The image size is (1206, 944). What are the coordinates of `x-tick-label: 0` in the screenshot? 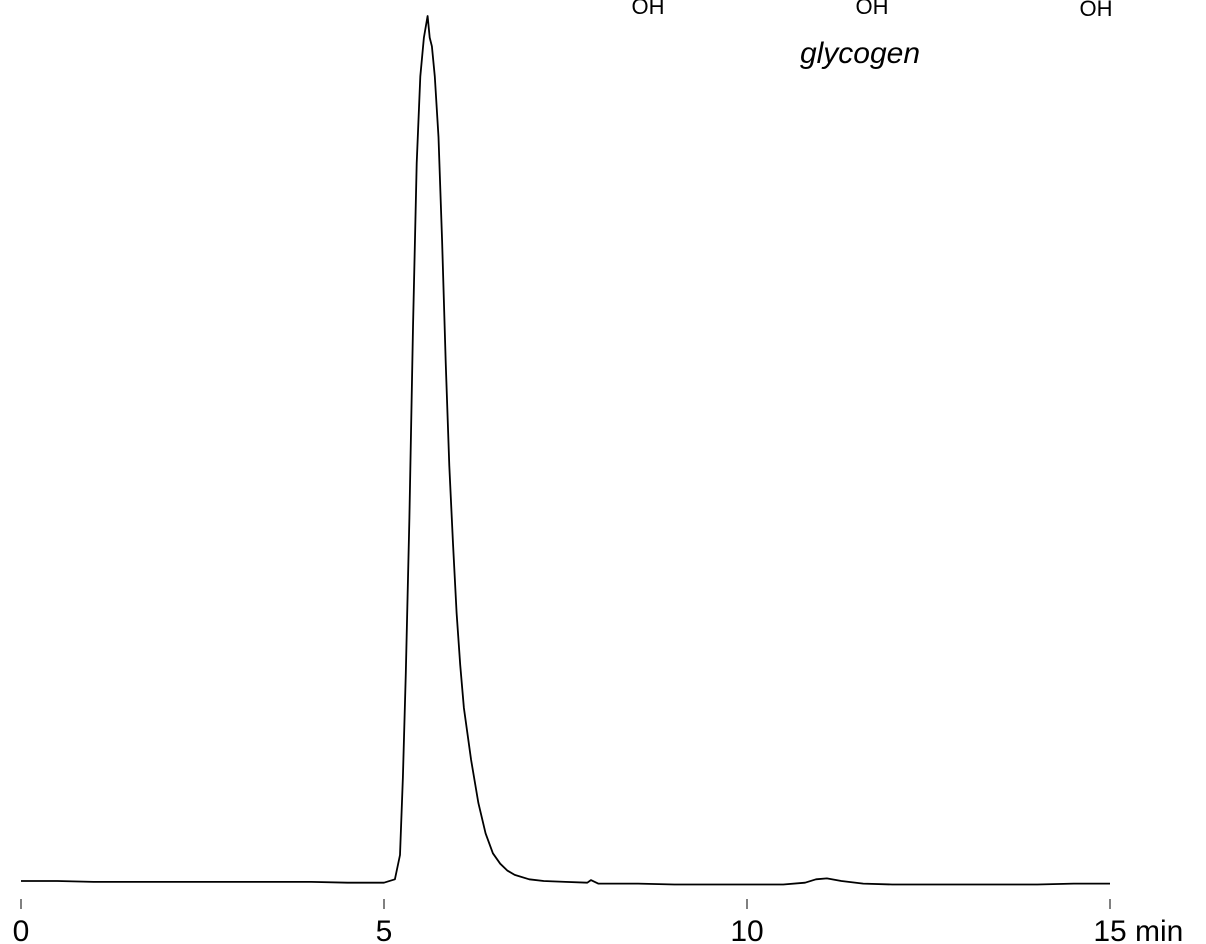 It's located at (21, 929).